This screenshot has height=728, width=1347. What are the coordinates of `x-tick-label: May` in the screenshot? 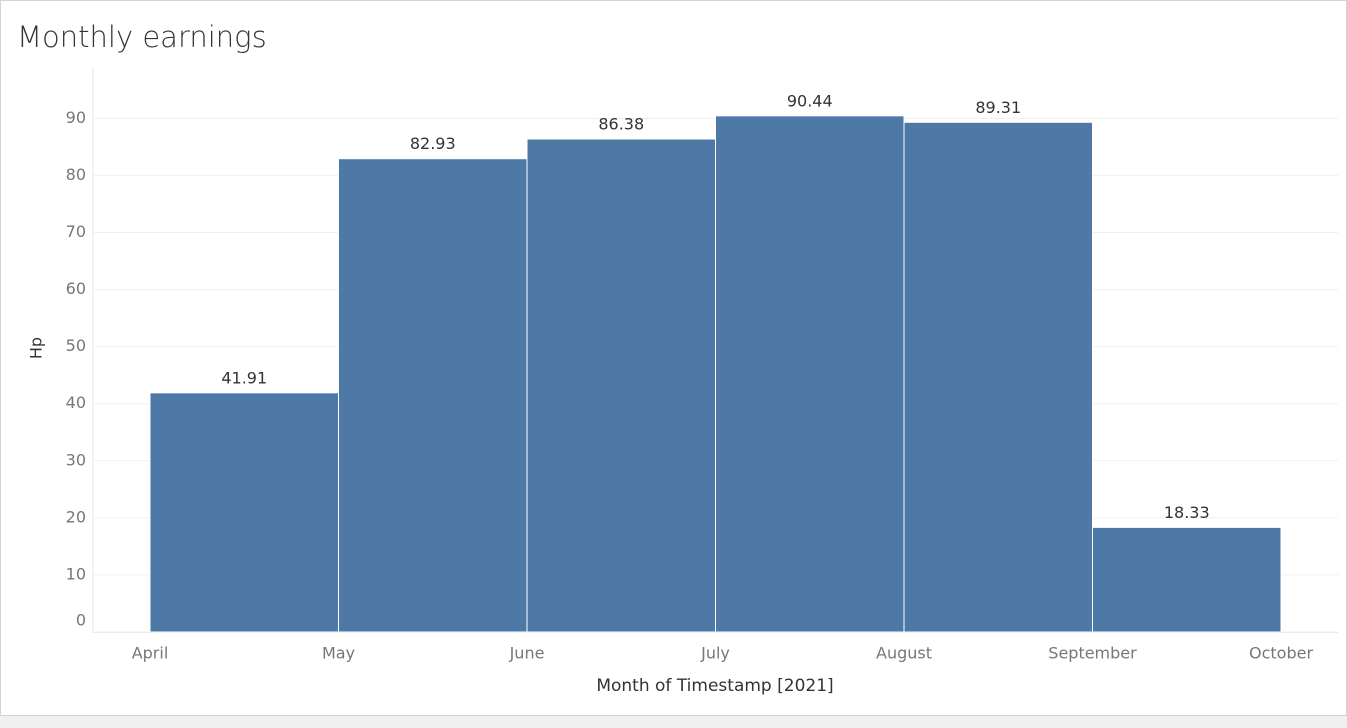 It's located at (338, 653).